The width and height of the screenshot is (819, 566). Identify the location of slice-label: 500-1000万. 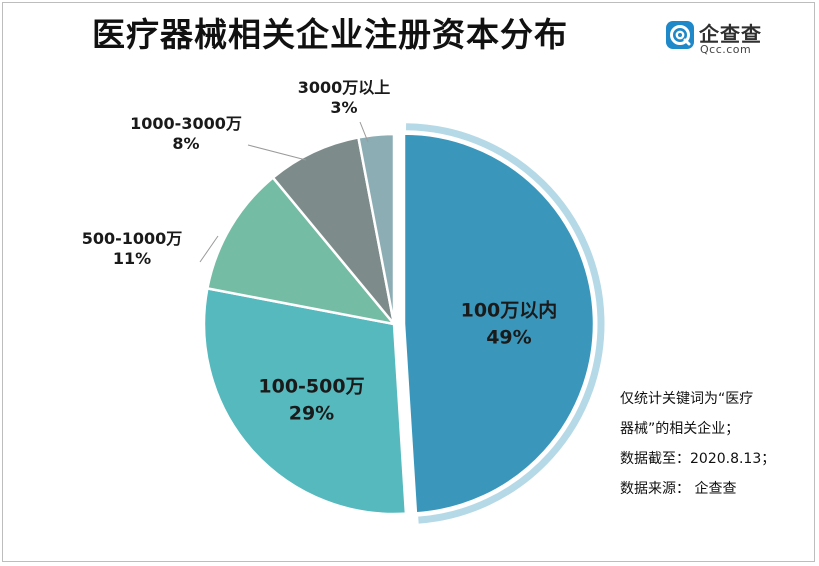
(132, 238).